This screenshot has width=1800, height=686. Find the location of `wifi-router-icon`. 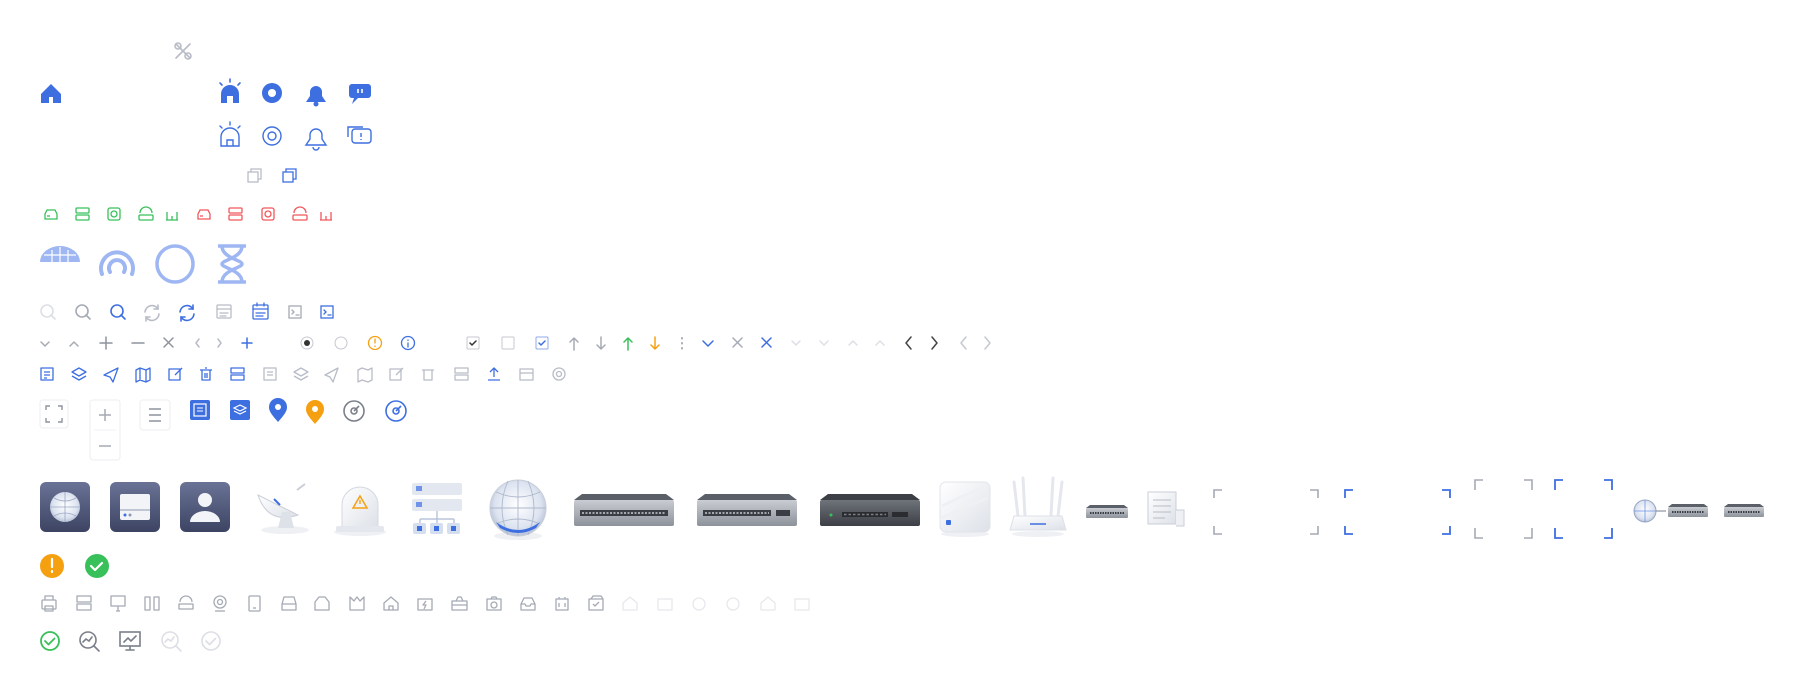

wifi-router-icon is located at coordinates (1038, 506).